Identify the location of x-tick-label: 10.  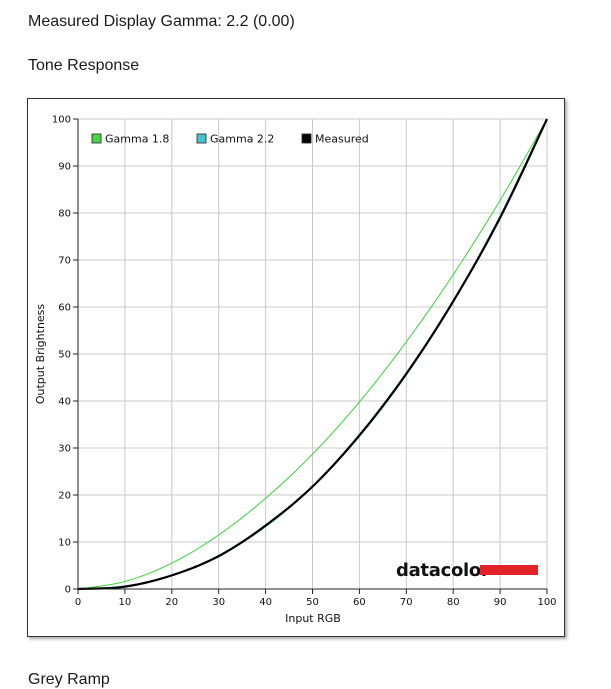
(125, 602).